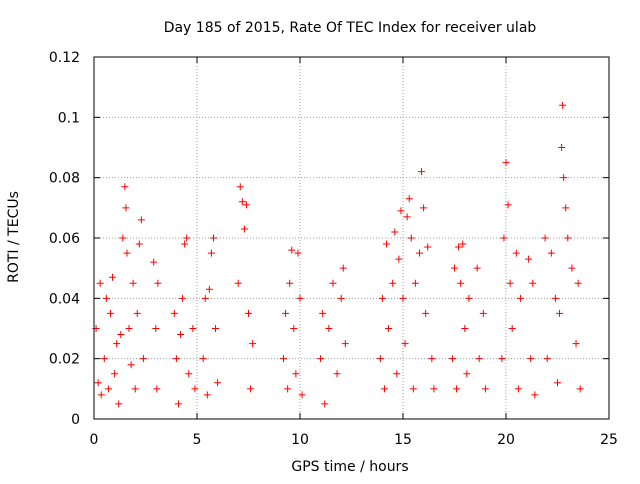 The height and width of the screenshot is (484, 640). What do you see at coordinates (300, 440) in the screenshot?
I see `x-tick-label-2: 10` at bounding box center [300, 440].